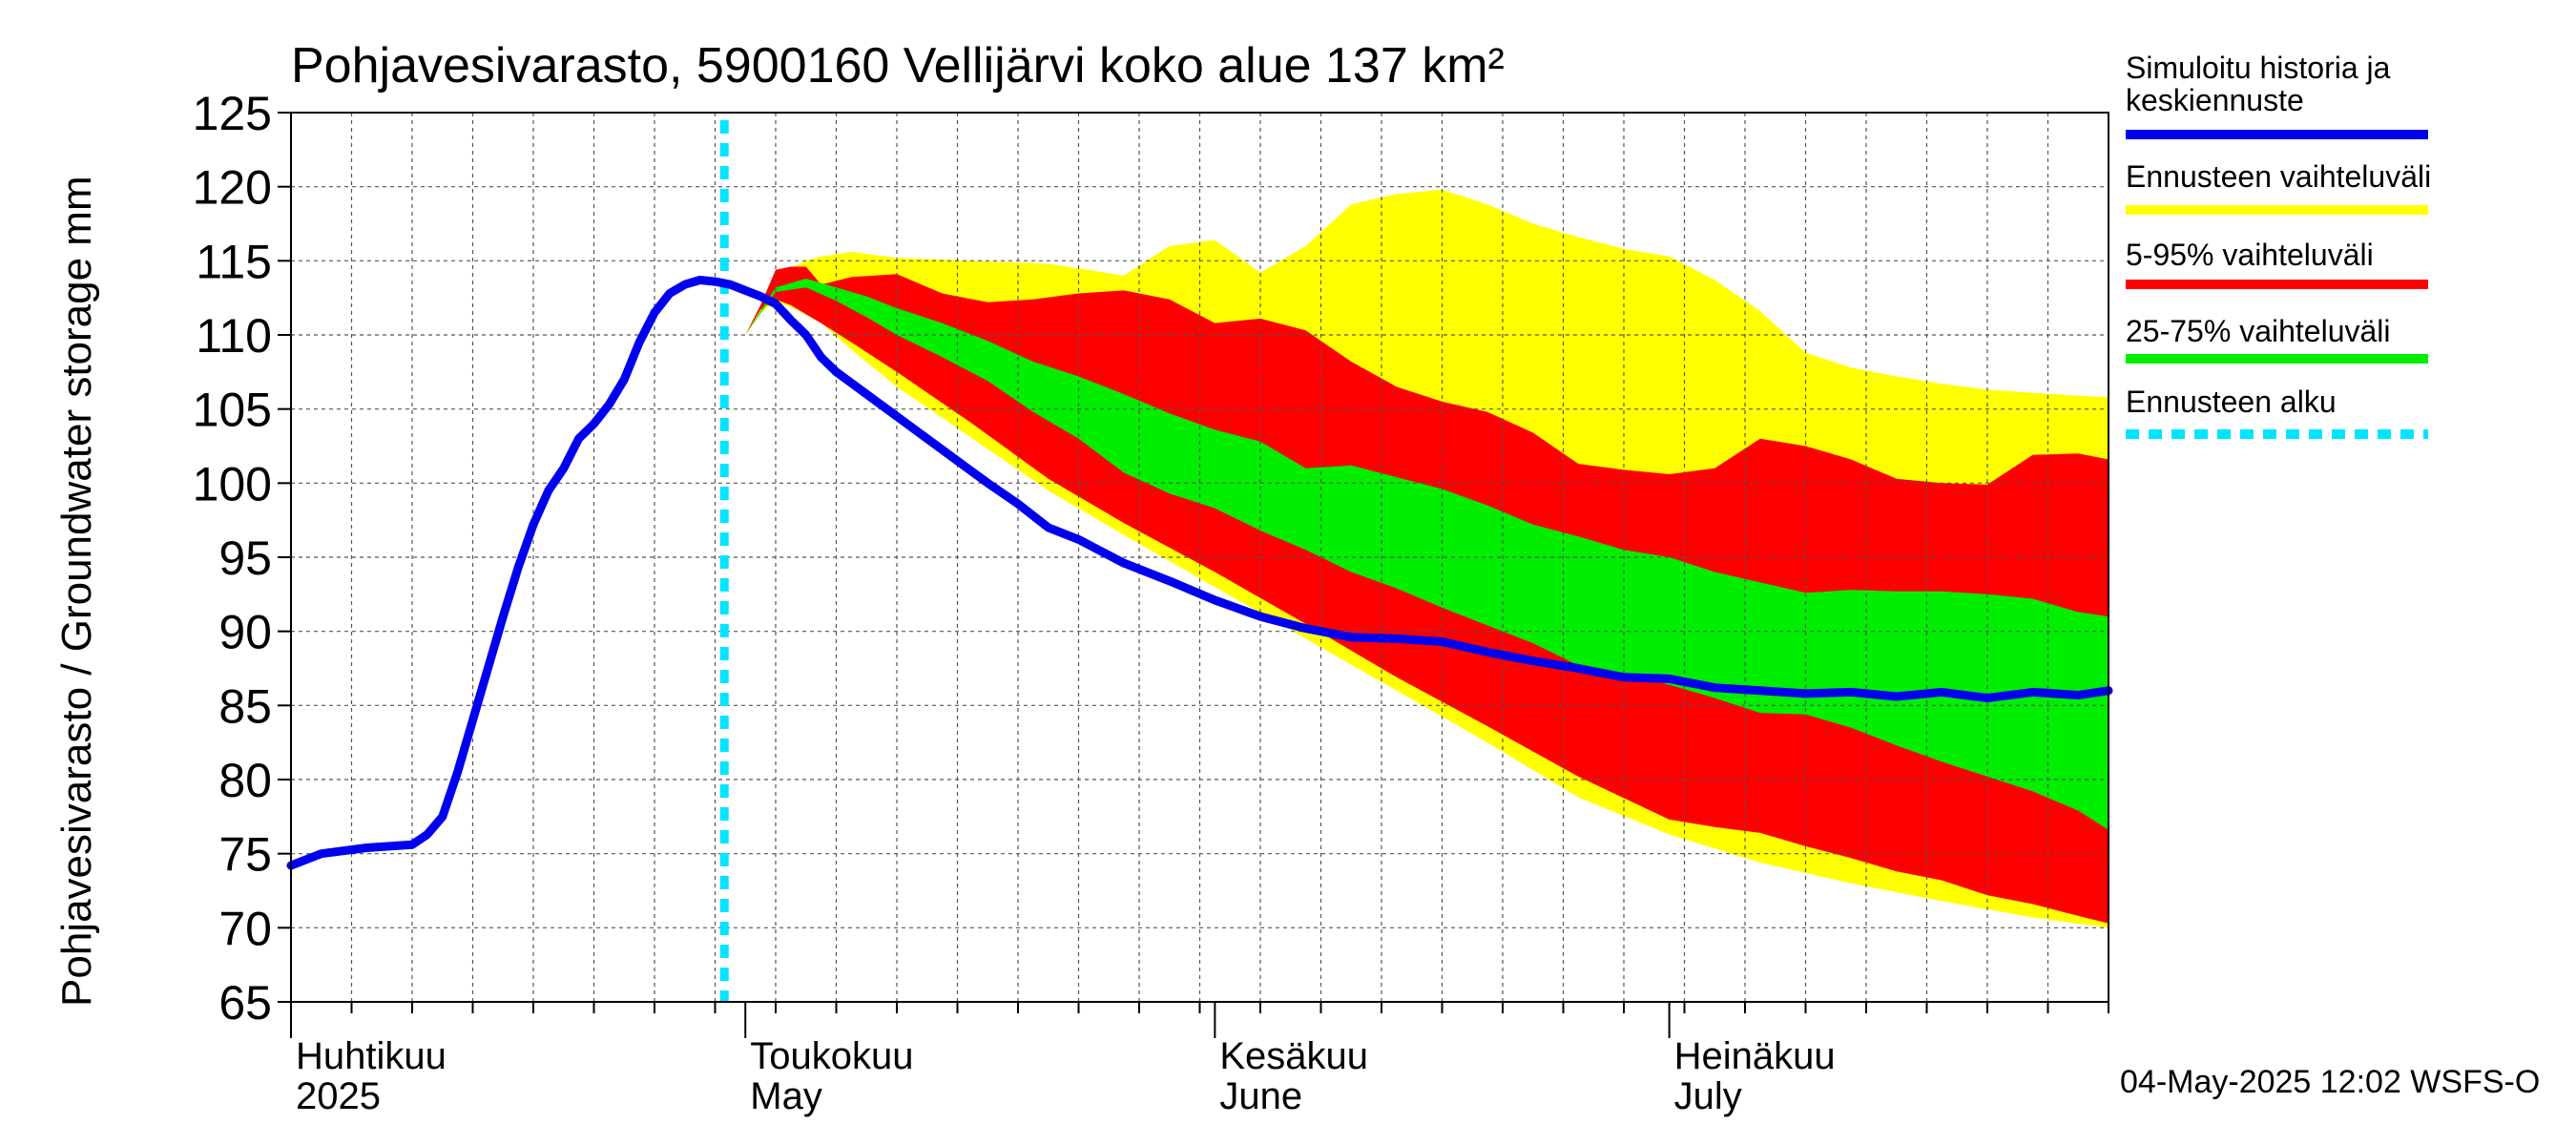 The image size is (2576, 1145). I want to click on y-tick-label: 100, so click(232, 484).